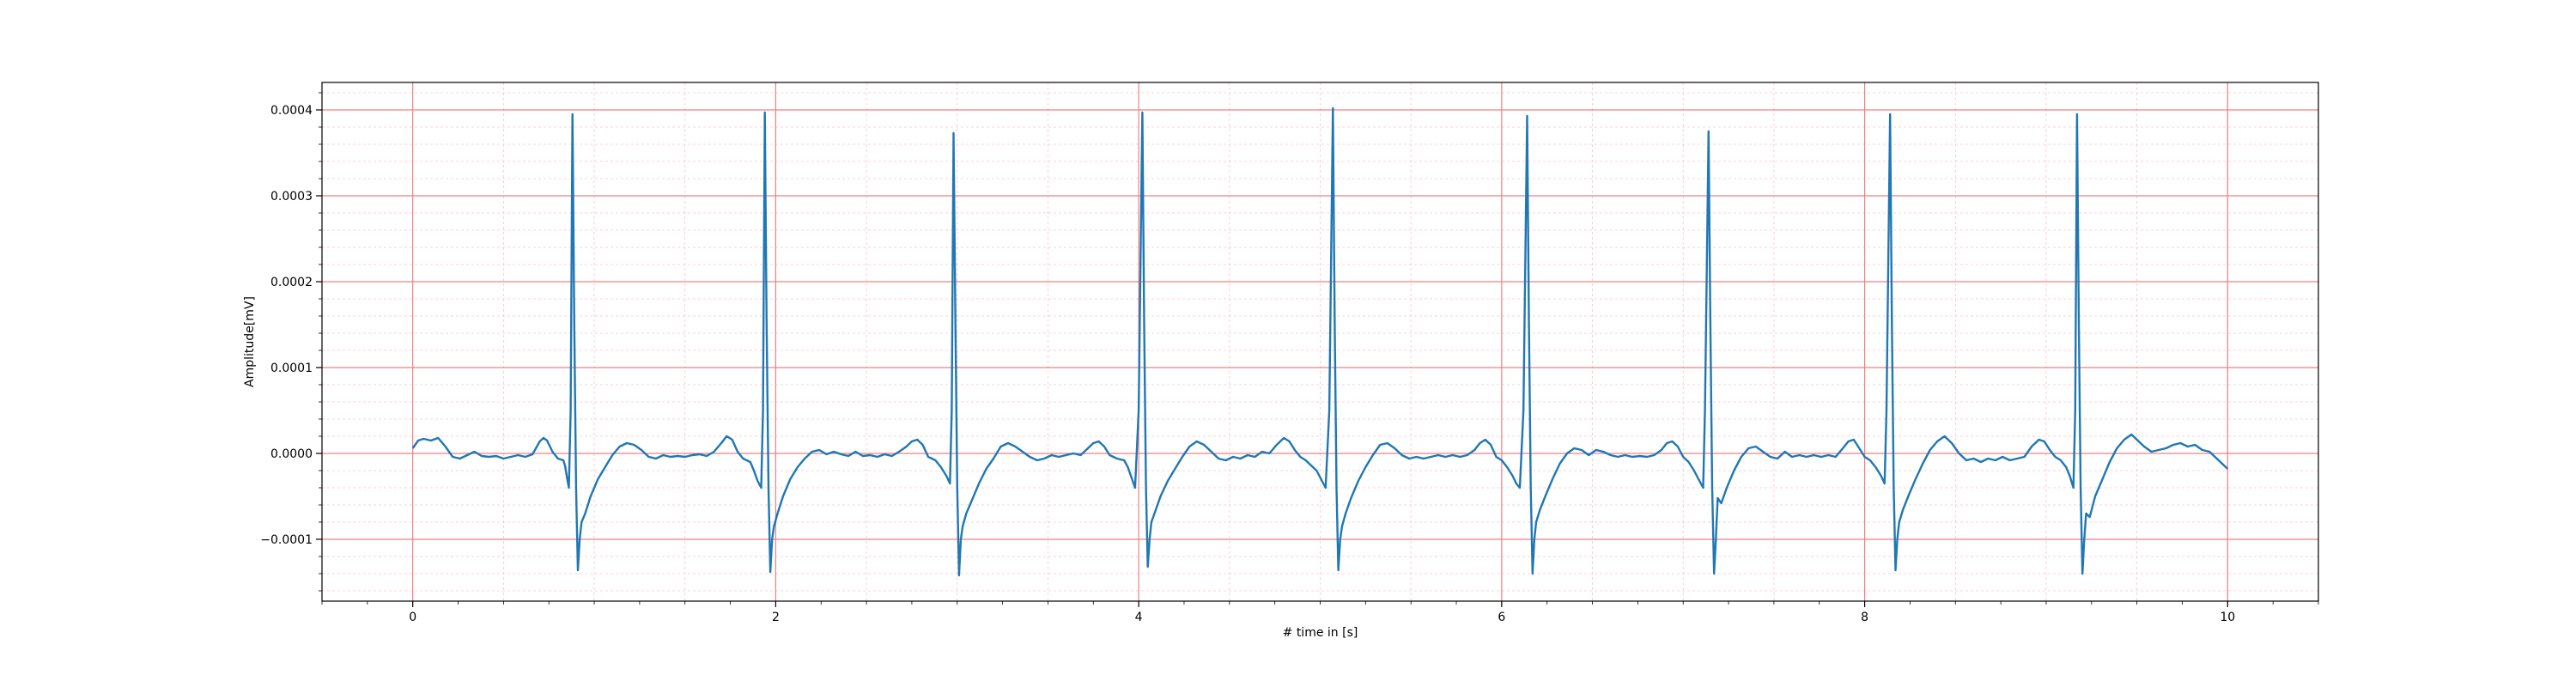  I want to click on x-axis-label: # time in [s], so click(1320, 633).